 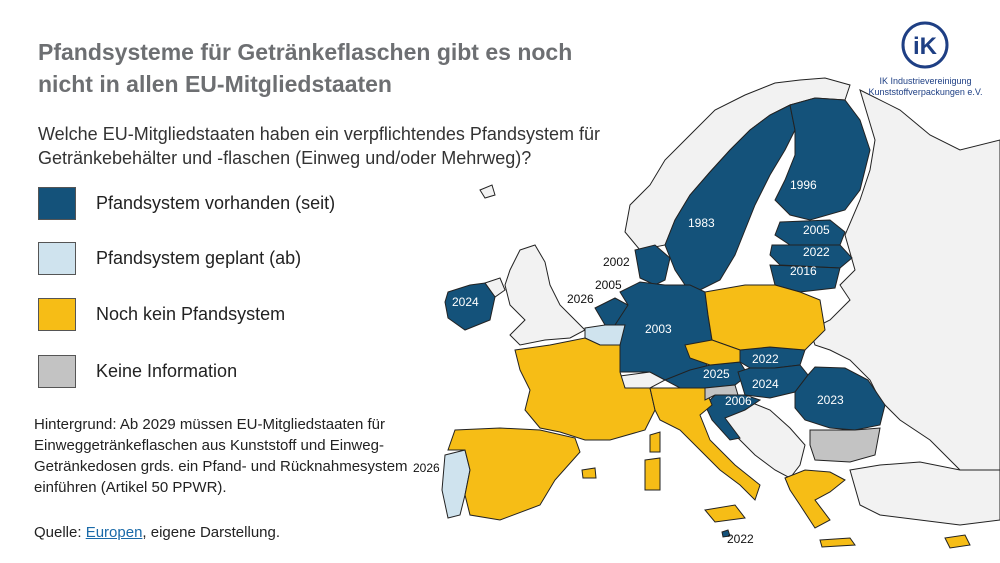 I want to click on crete, so click(x=837, y=542).